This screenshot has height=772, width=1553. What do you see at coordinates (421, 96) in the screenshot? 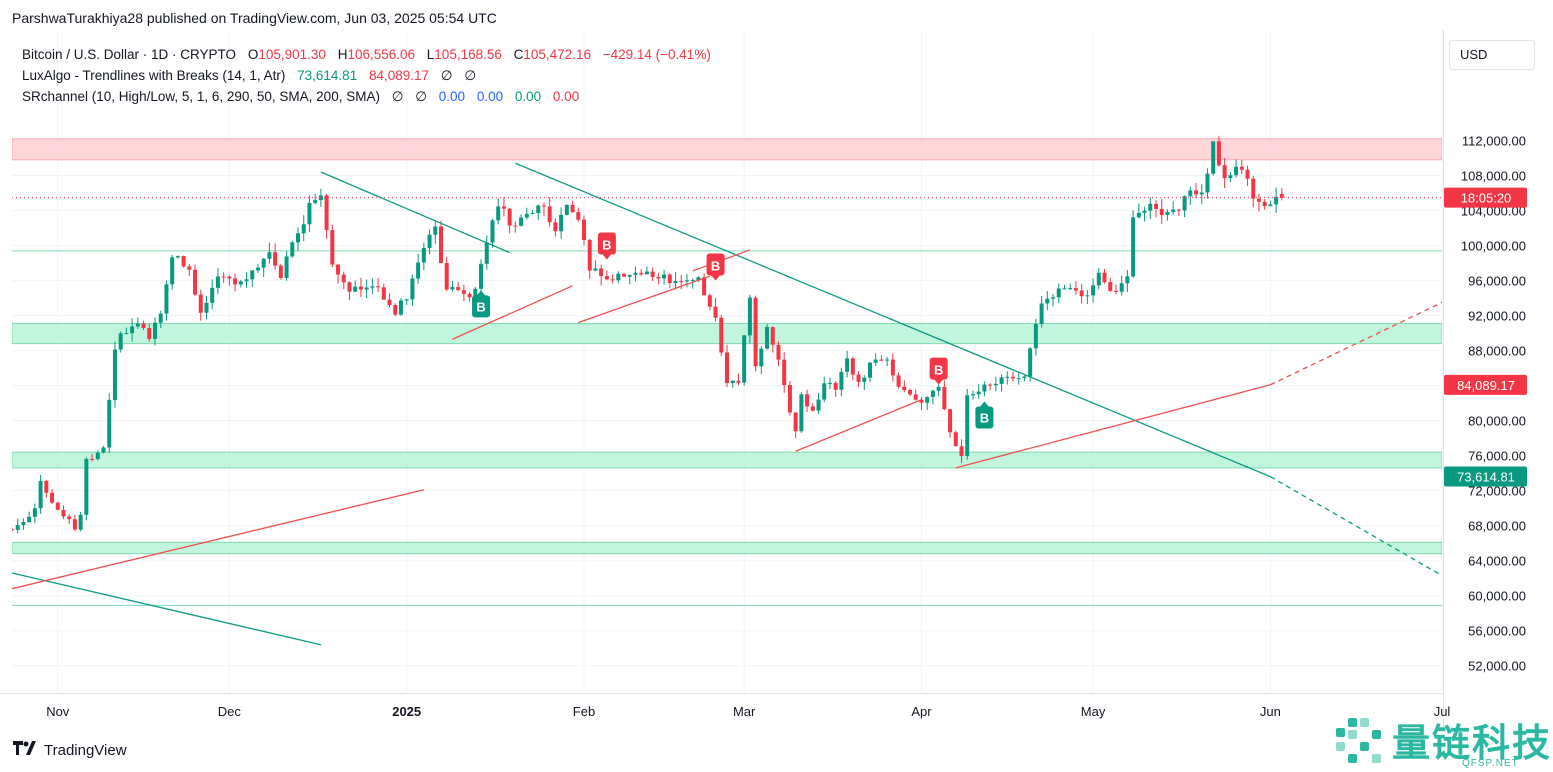
I see `sr-value-2: ∅` at bounding box center [421, 96].